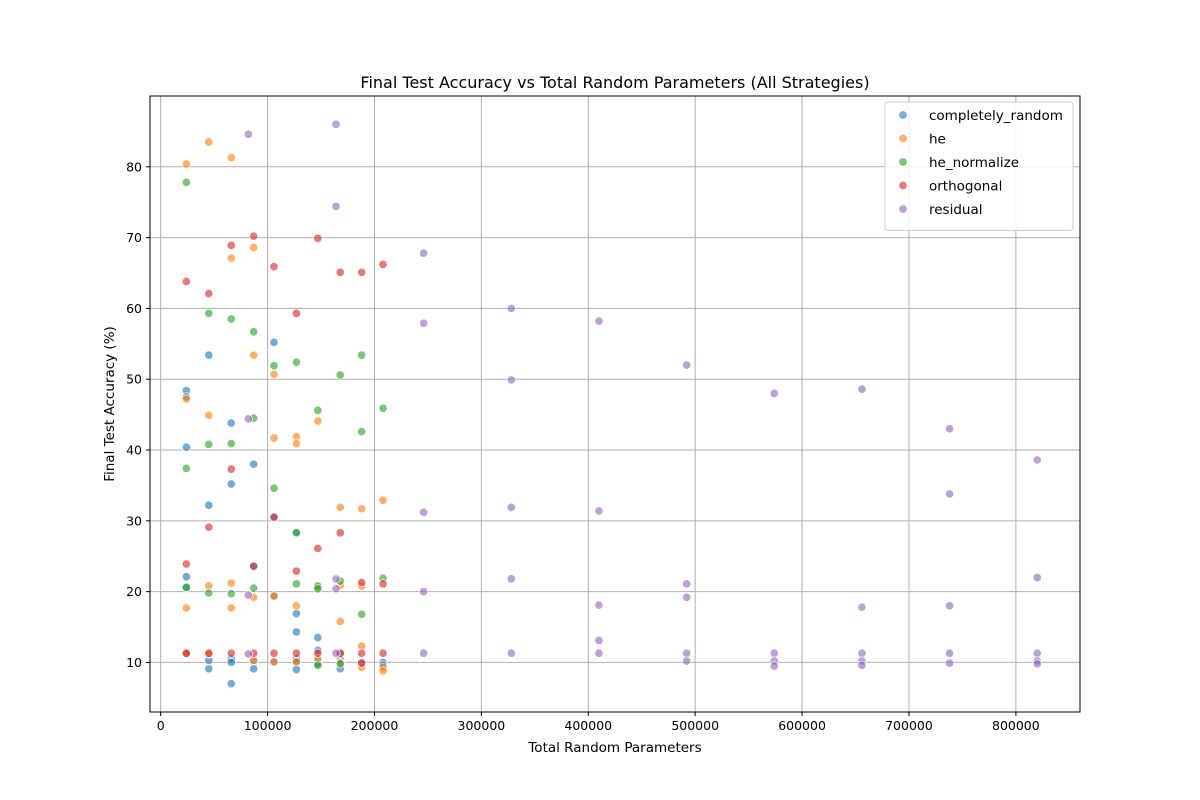 Image resolution: width=1200 pixels, height=800 pixels. Describe the element at coordinates (268, 725) in the screenshot. I see `x-tick-label: 100000` at that location.